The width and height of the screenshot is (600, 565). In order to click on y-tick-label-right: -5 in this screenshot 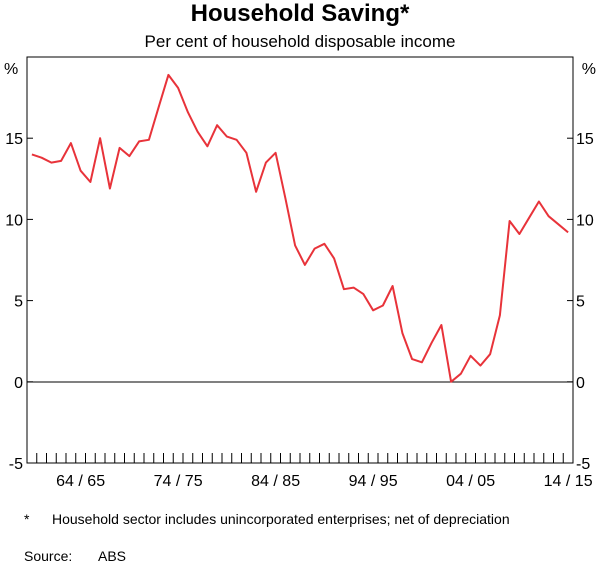, I will do `click(583, 464)`.